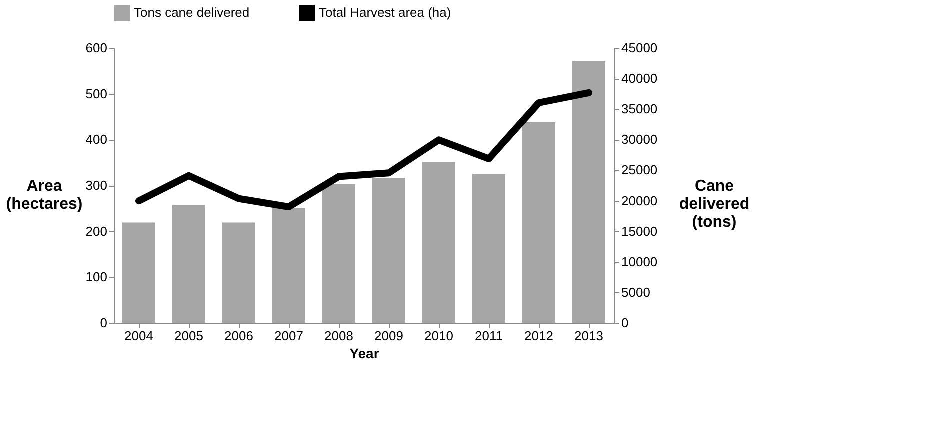  What do you see at coordinates (97, 48) in the screenshot?
I see `y-tick-label: 600` at bounding box center [97, 48].